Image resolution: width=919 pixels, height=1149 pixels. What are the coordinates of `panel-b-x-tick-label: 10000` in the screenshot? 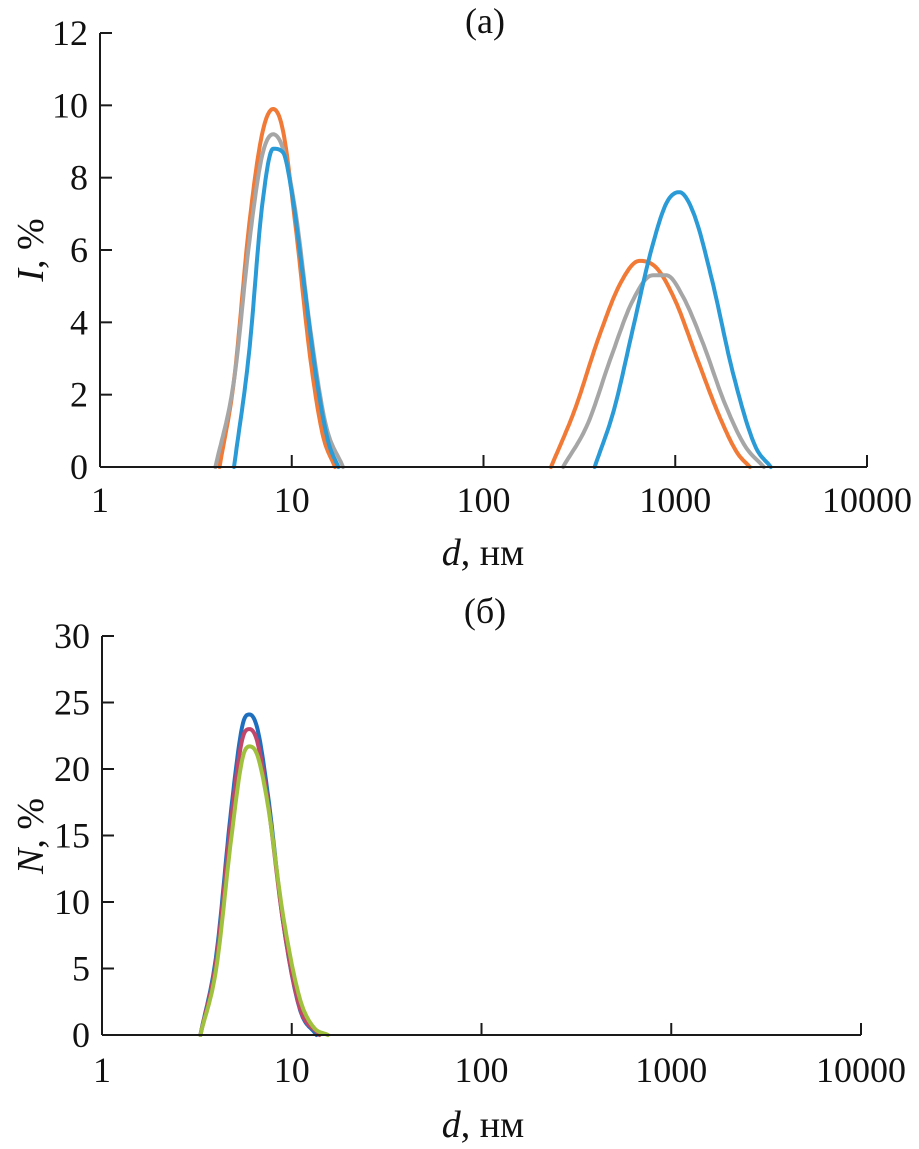 It's located at (861, 1070).